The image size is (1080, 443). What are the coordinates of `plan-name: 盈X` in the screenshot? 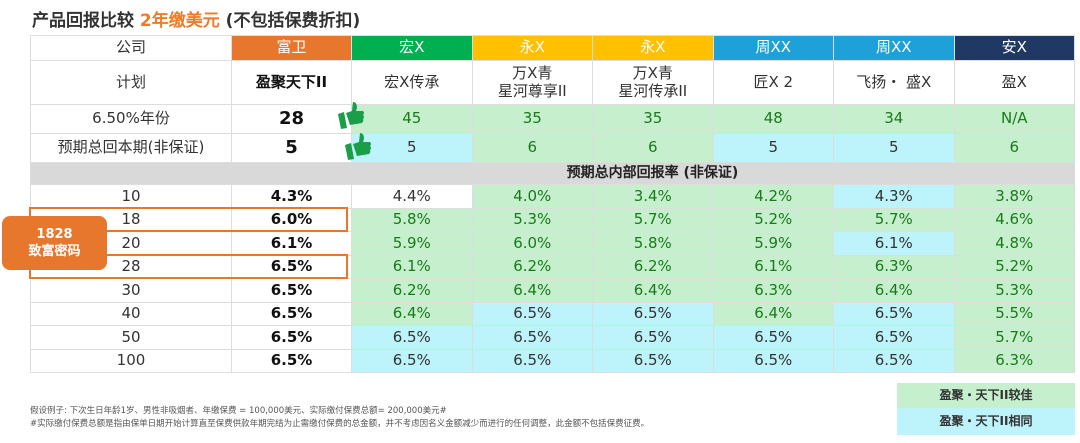 It's located at (1014, 82).